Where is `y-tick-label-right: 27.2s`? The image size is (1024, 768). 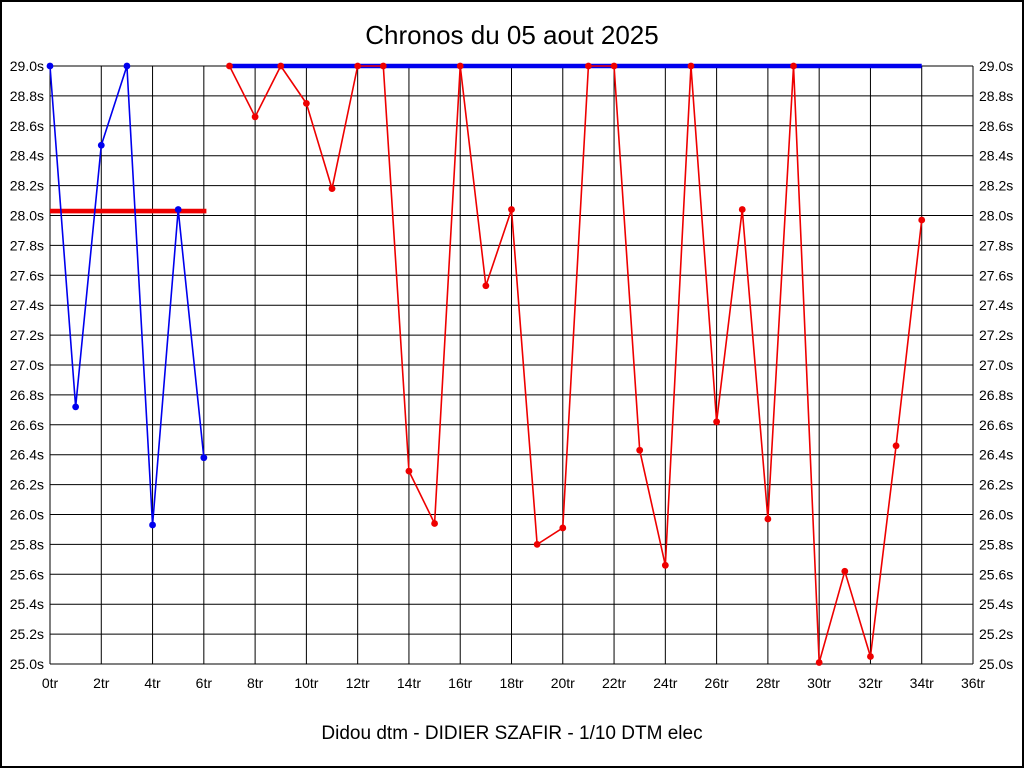
y-tick-label-right: 27.2s is located at coordinates (996, 335).